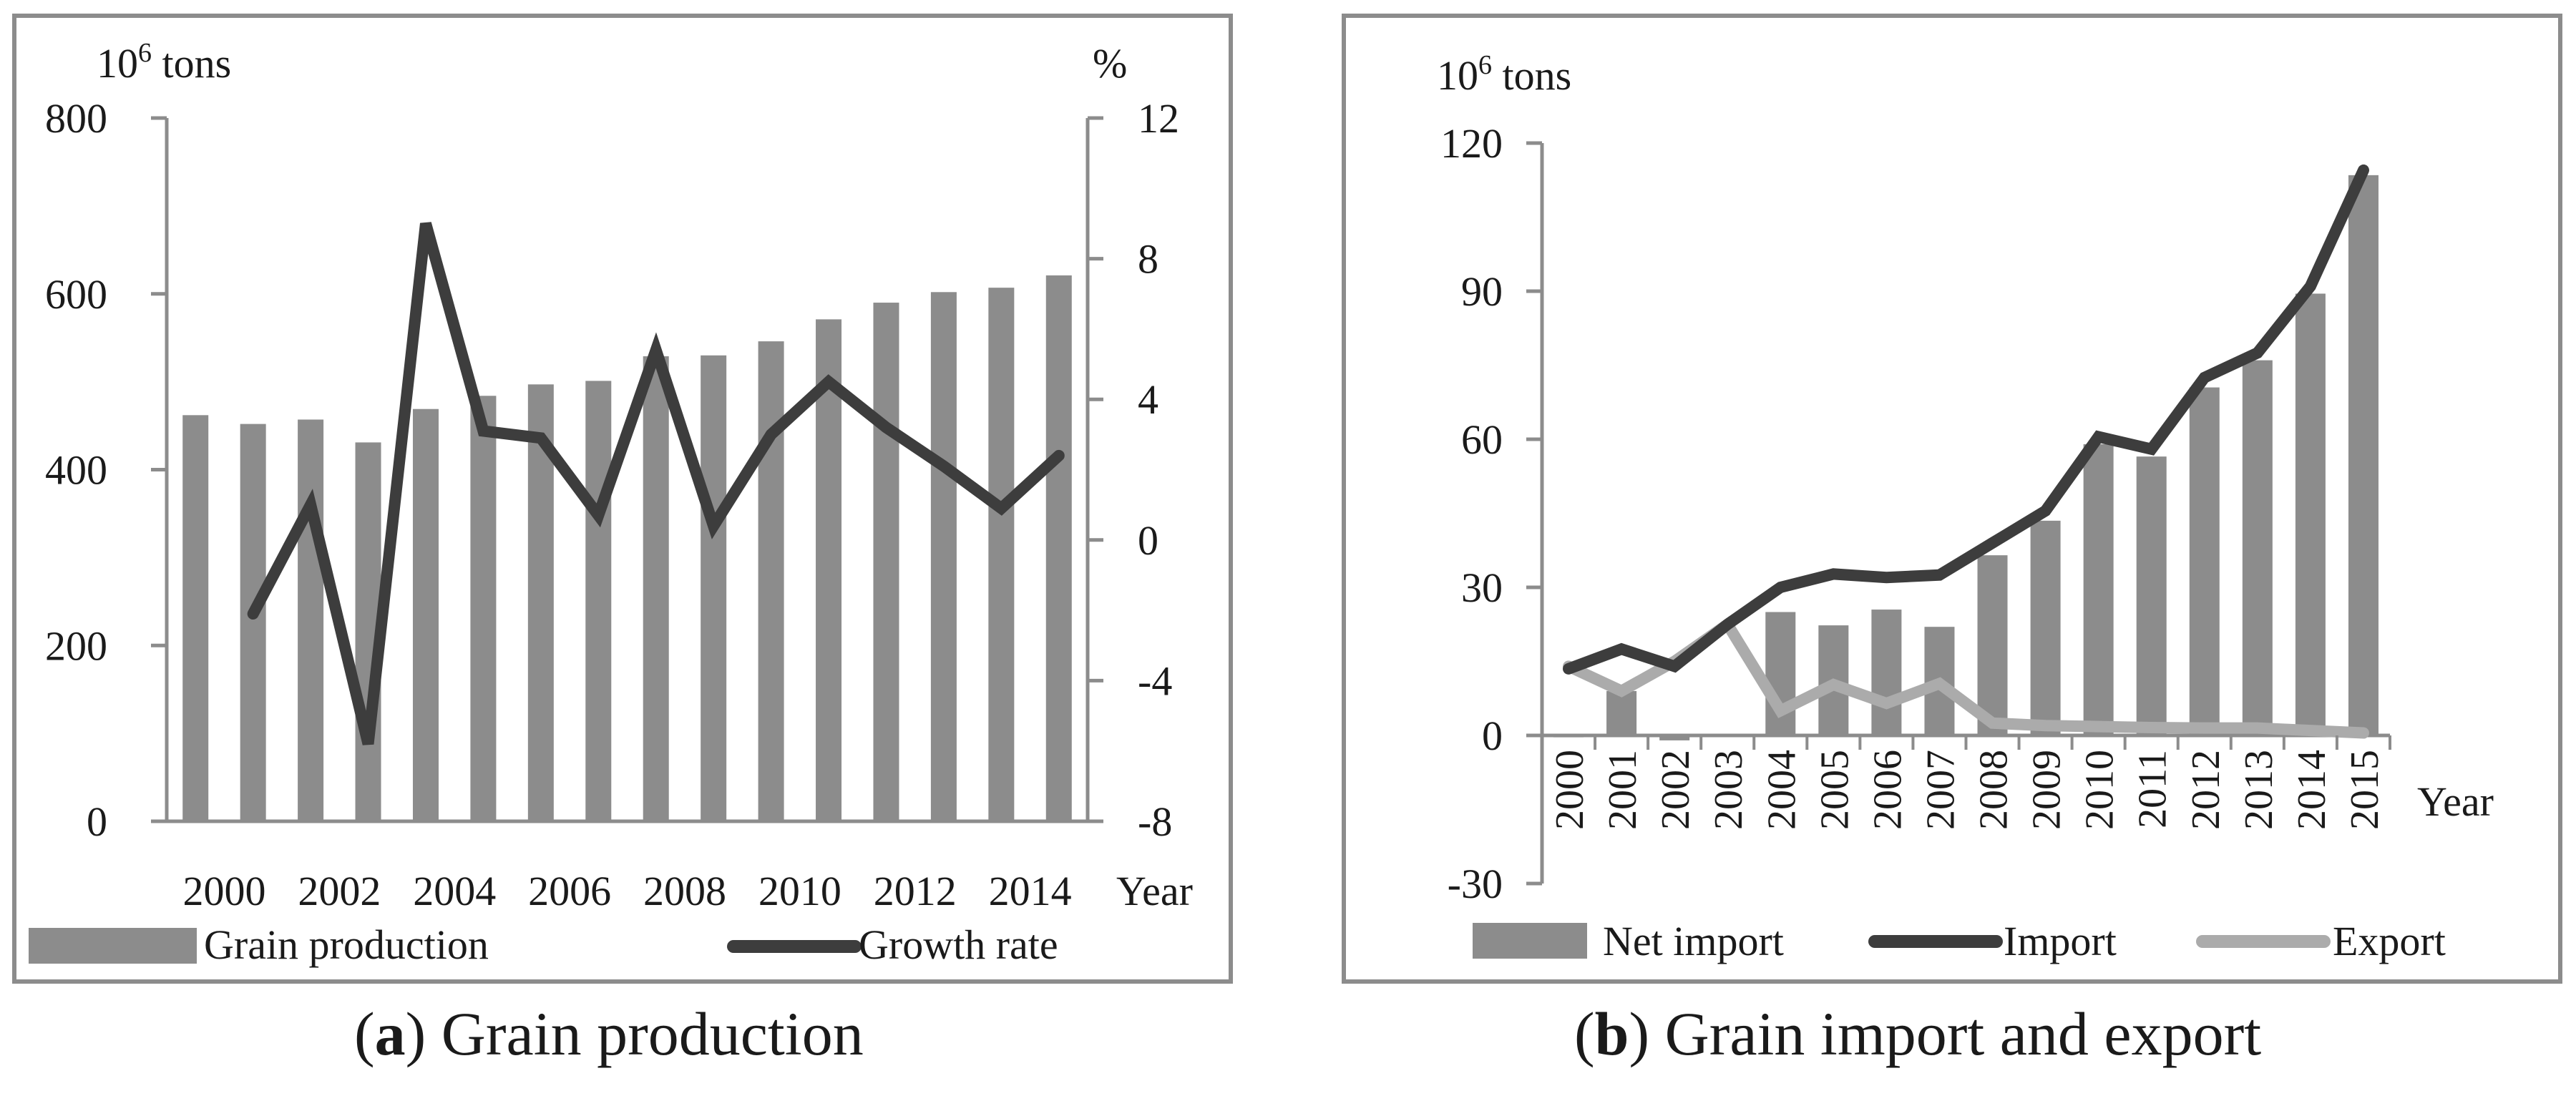 The height and width of the screenshot is (1096, 2576). What do you see at coordinates (339, 891) in the screenshot?
I see `panel-a-x-tick-label: 2002` at bounding box center [339, 891].